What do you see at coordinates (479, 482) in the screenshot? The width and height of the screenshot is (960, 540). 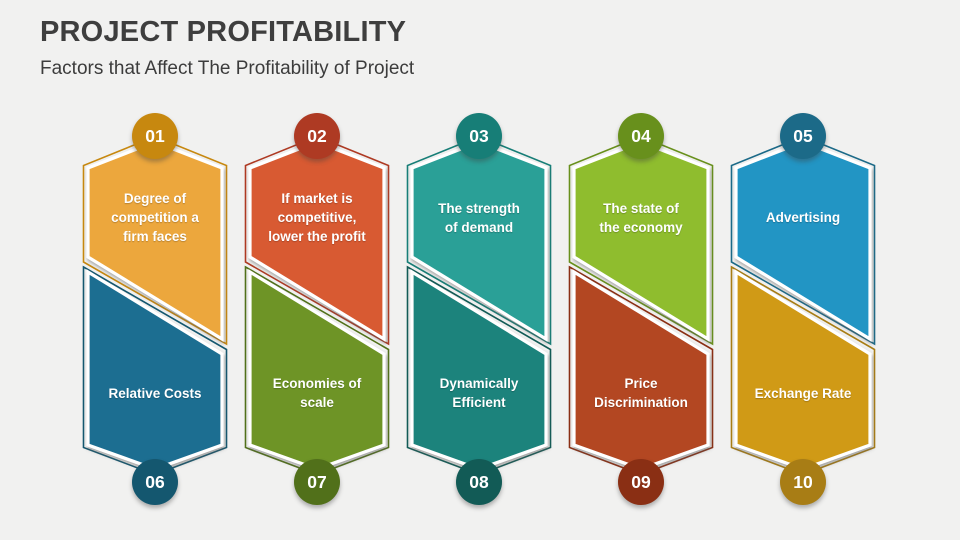 I see `number-badge-08: 08` at bounding box center [479, 482].